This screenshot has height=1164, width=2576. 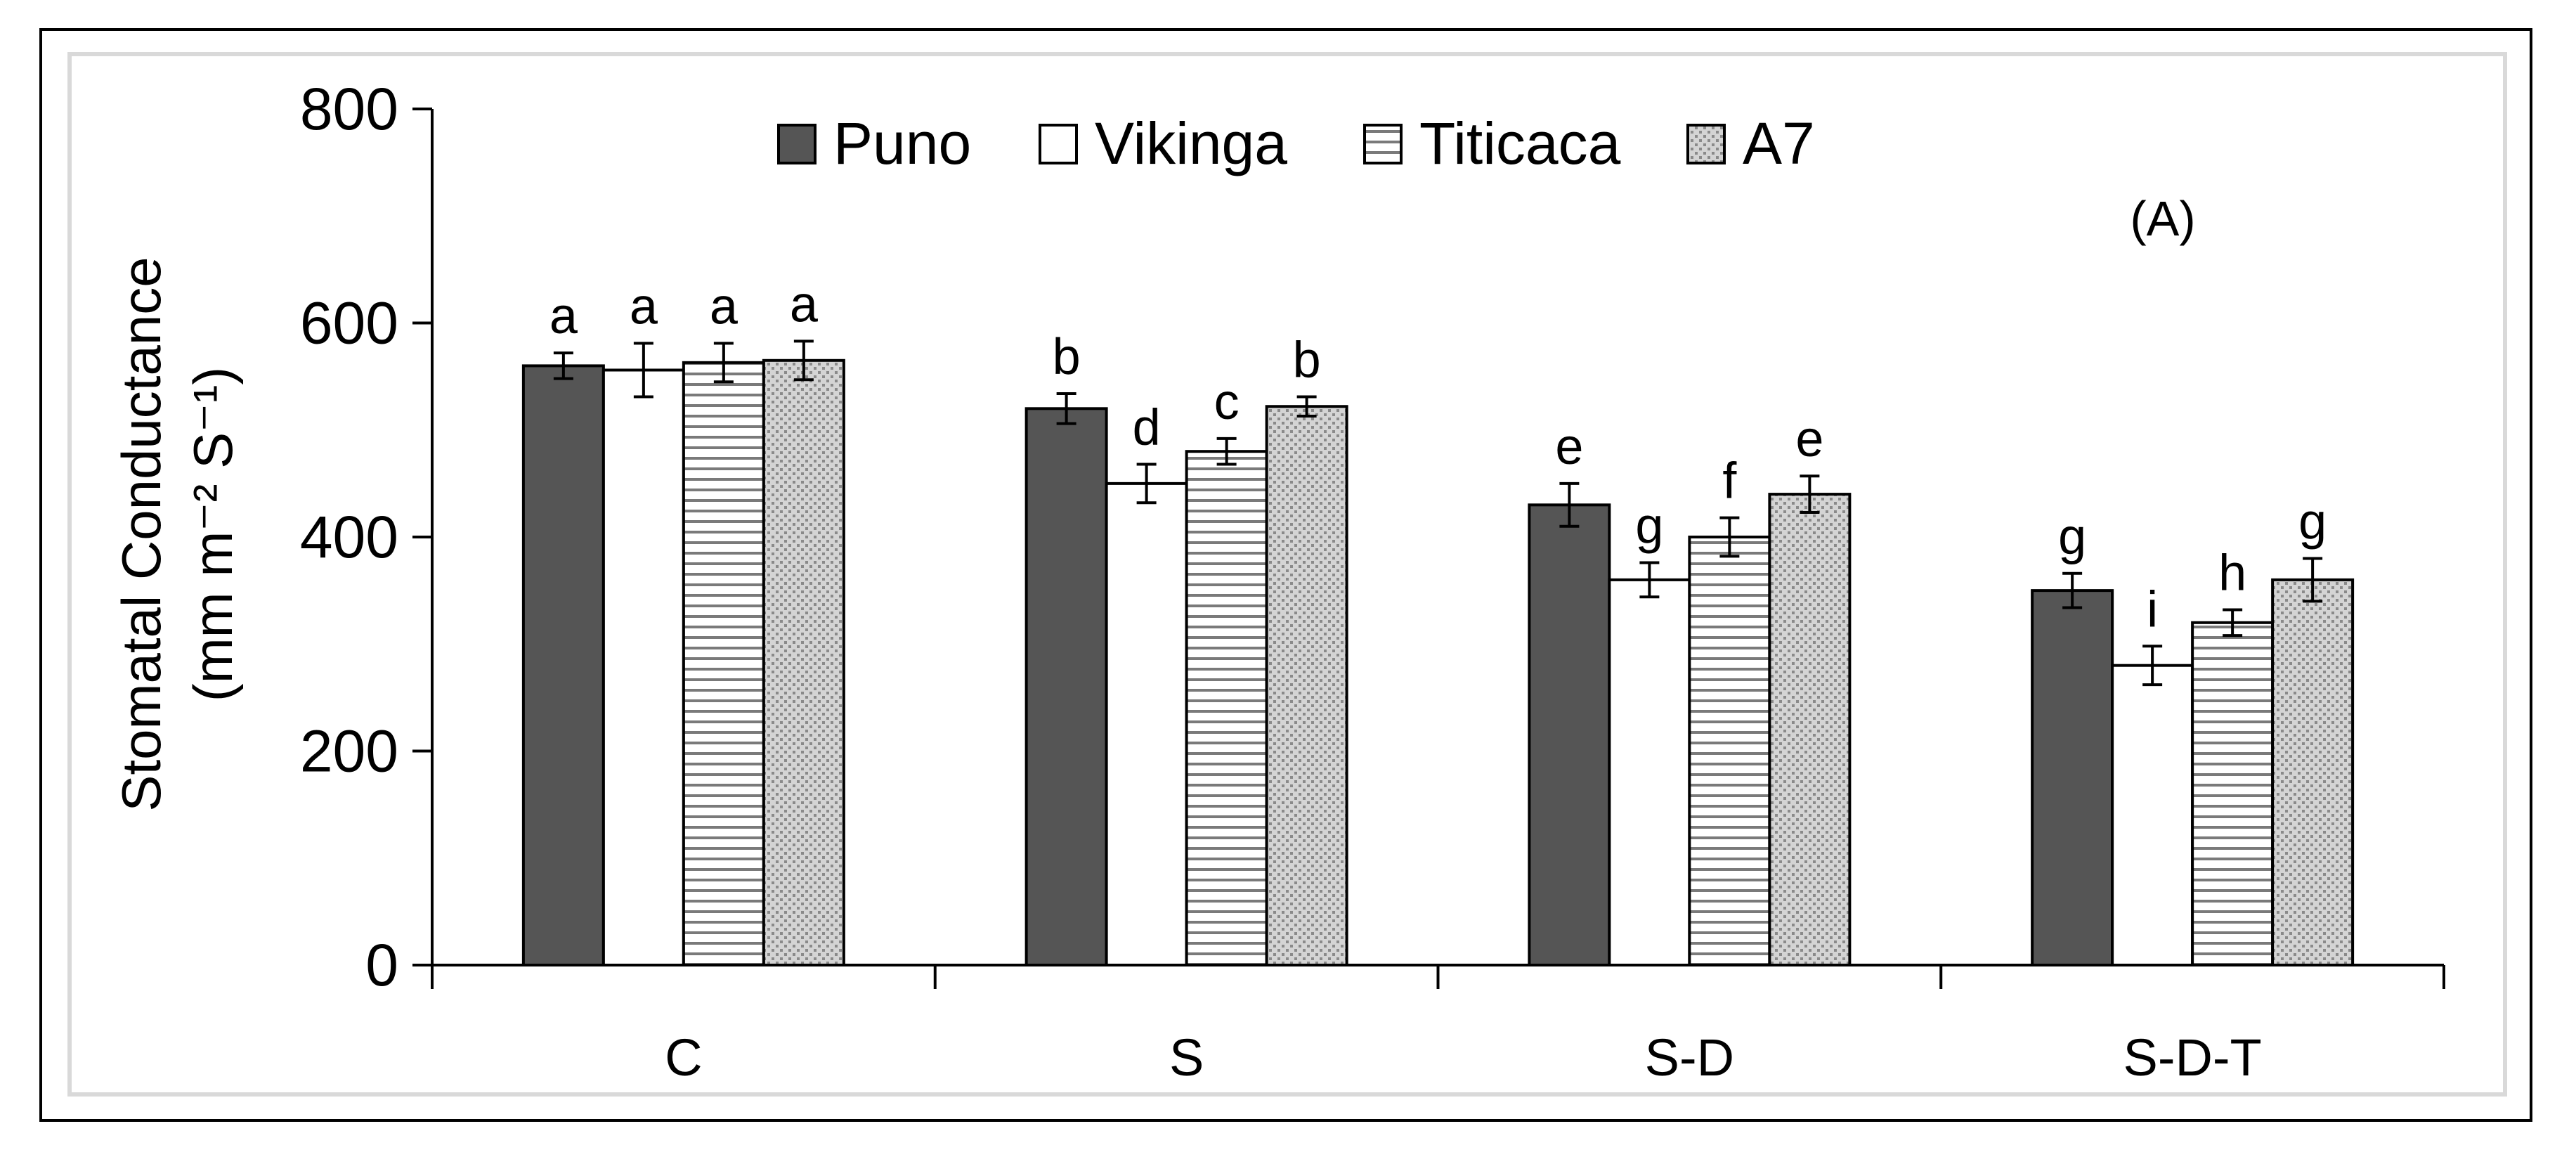 What do you see at coordinates (1779, 143) in the screenshot?
I see `legend-label: A7` at bounding box center [1779, 143].